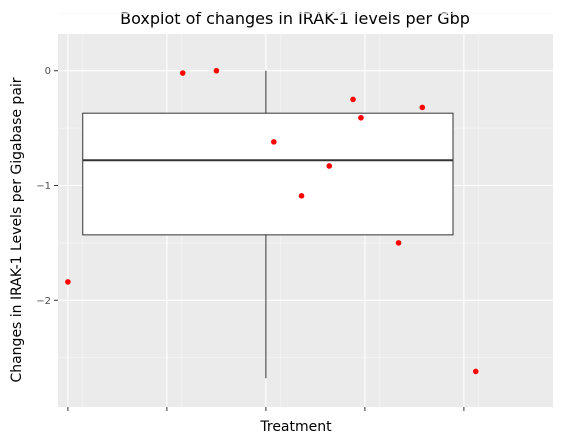  I want to click on y-tick-label: −2, so click(43, 301).